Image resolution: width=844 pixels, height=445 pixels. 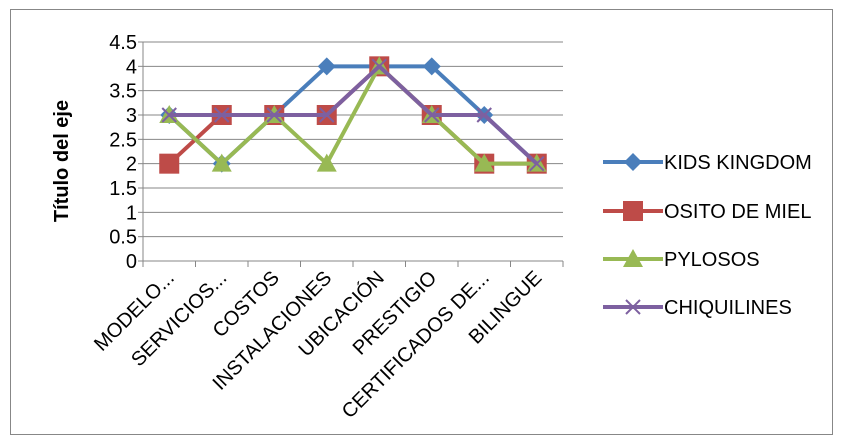 I want to click on legend-item: OSITO DE MIEL, so click(x=707, y=212).